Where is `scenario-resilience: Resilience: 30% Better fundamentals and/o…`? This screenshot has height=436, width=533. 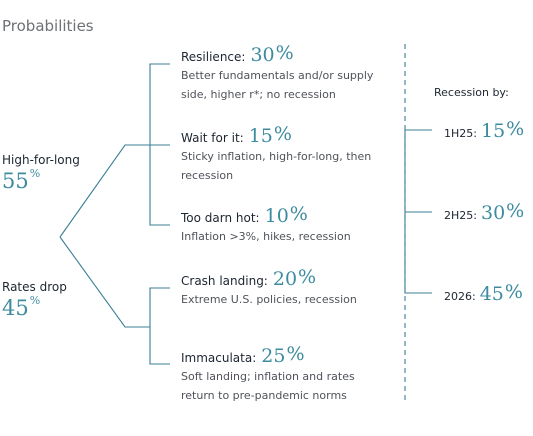
scenario-resilience: Resilience: 30% Better fundamentals and/o… is located at coordinates (281, 73).